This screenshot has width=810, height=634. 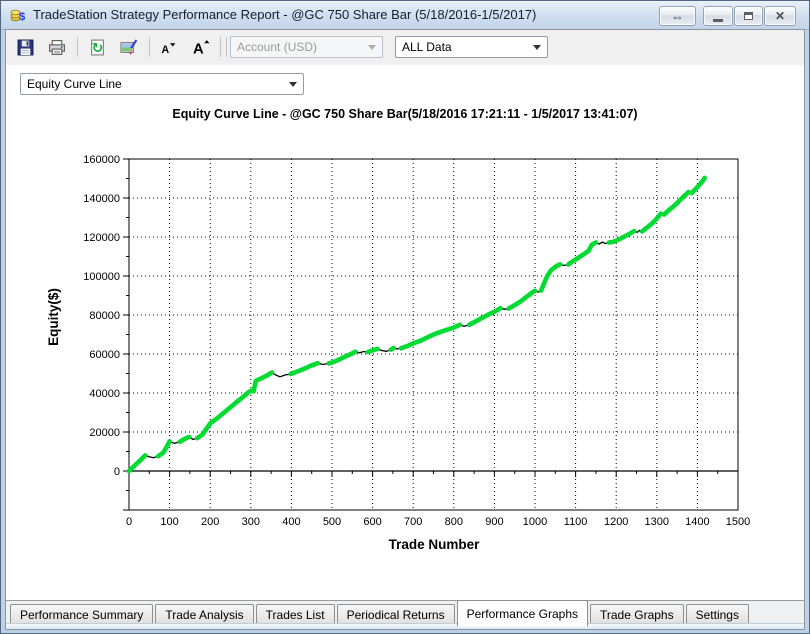 I want to click on tab-performance-graphs: Performance Graphs, so click(x=522, y=613).